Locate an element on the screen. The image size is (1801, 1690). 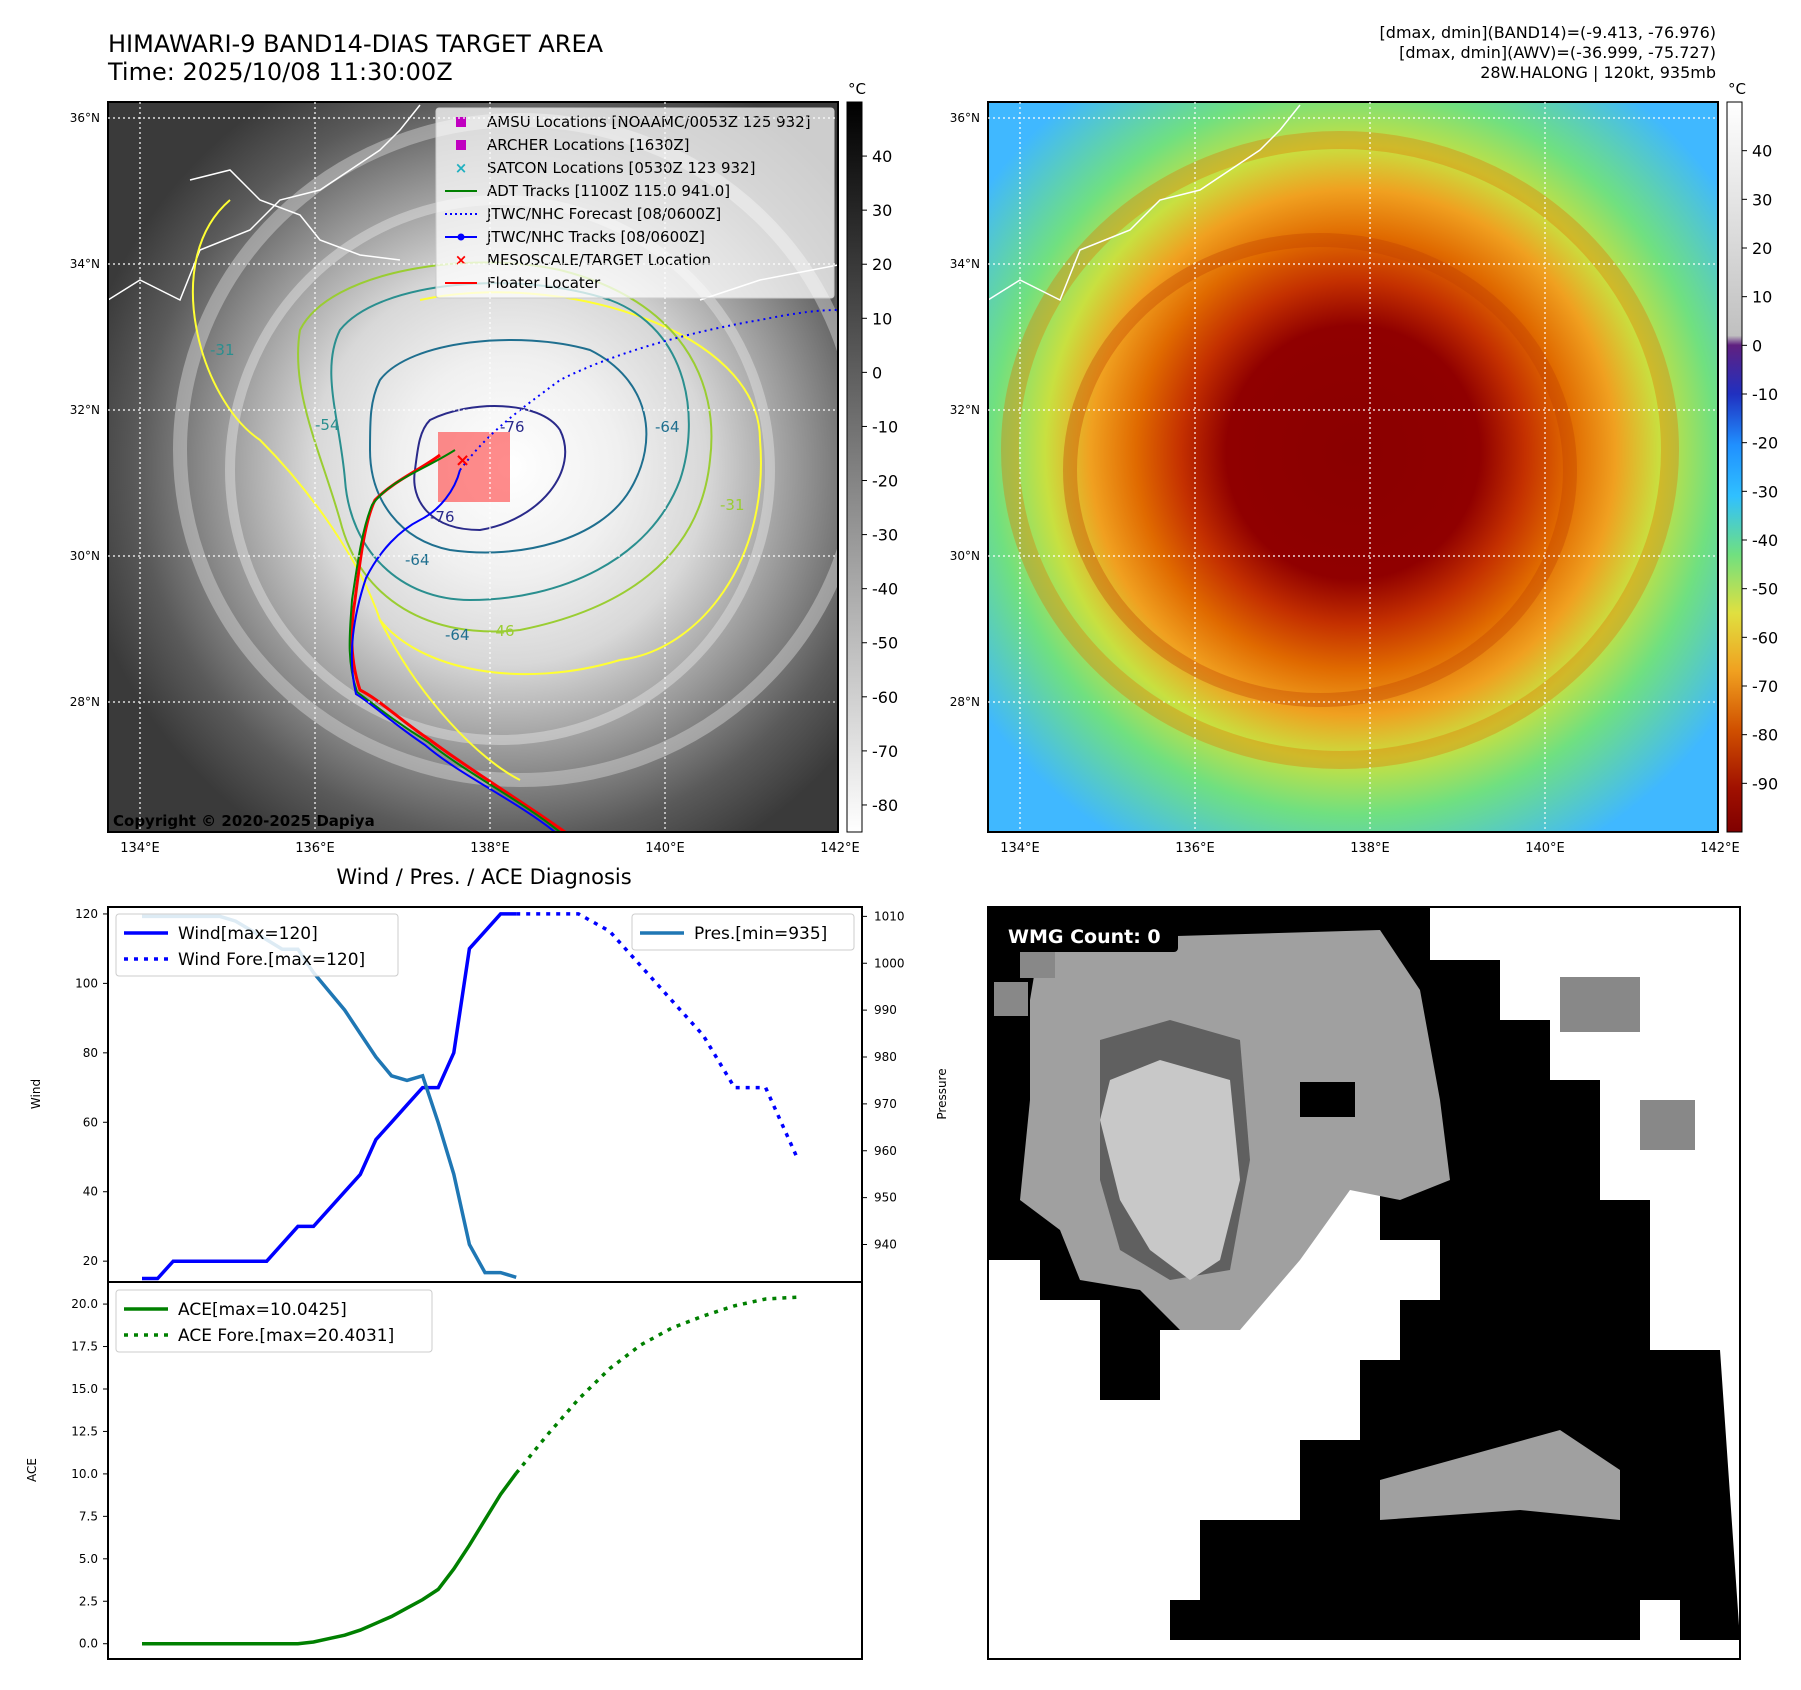
jtwc-track is located at coordinates (453, 650).